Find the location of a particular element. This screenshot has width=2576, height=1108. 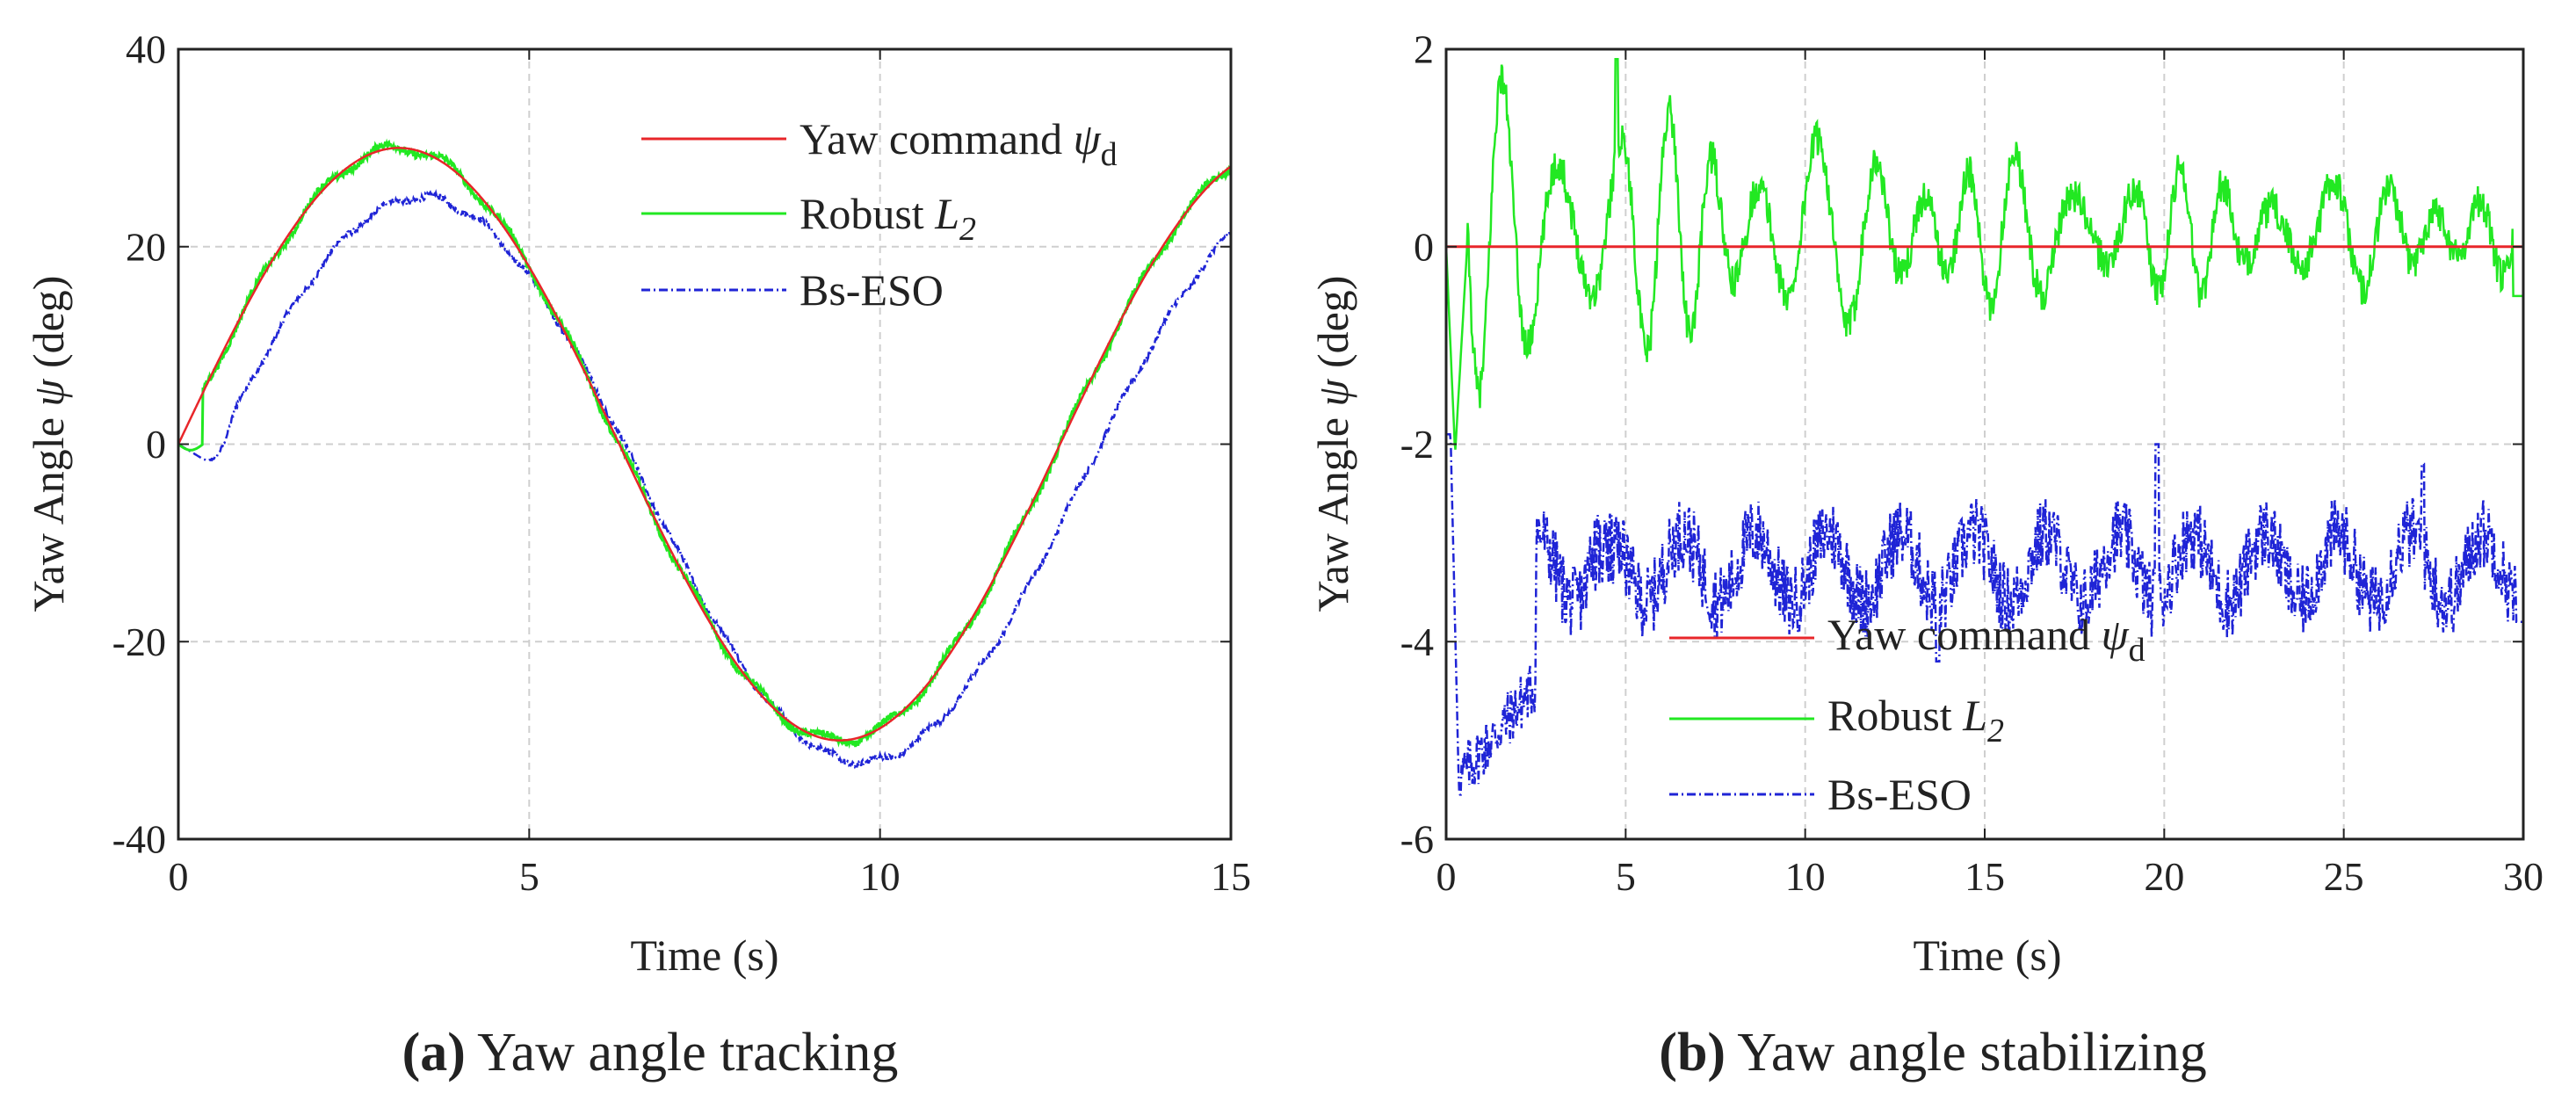

panel-b-y-tick-label: -2 is located at coordinates (1417, 444).